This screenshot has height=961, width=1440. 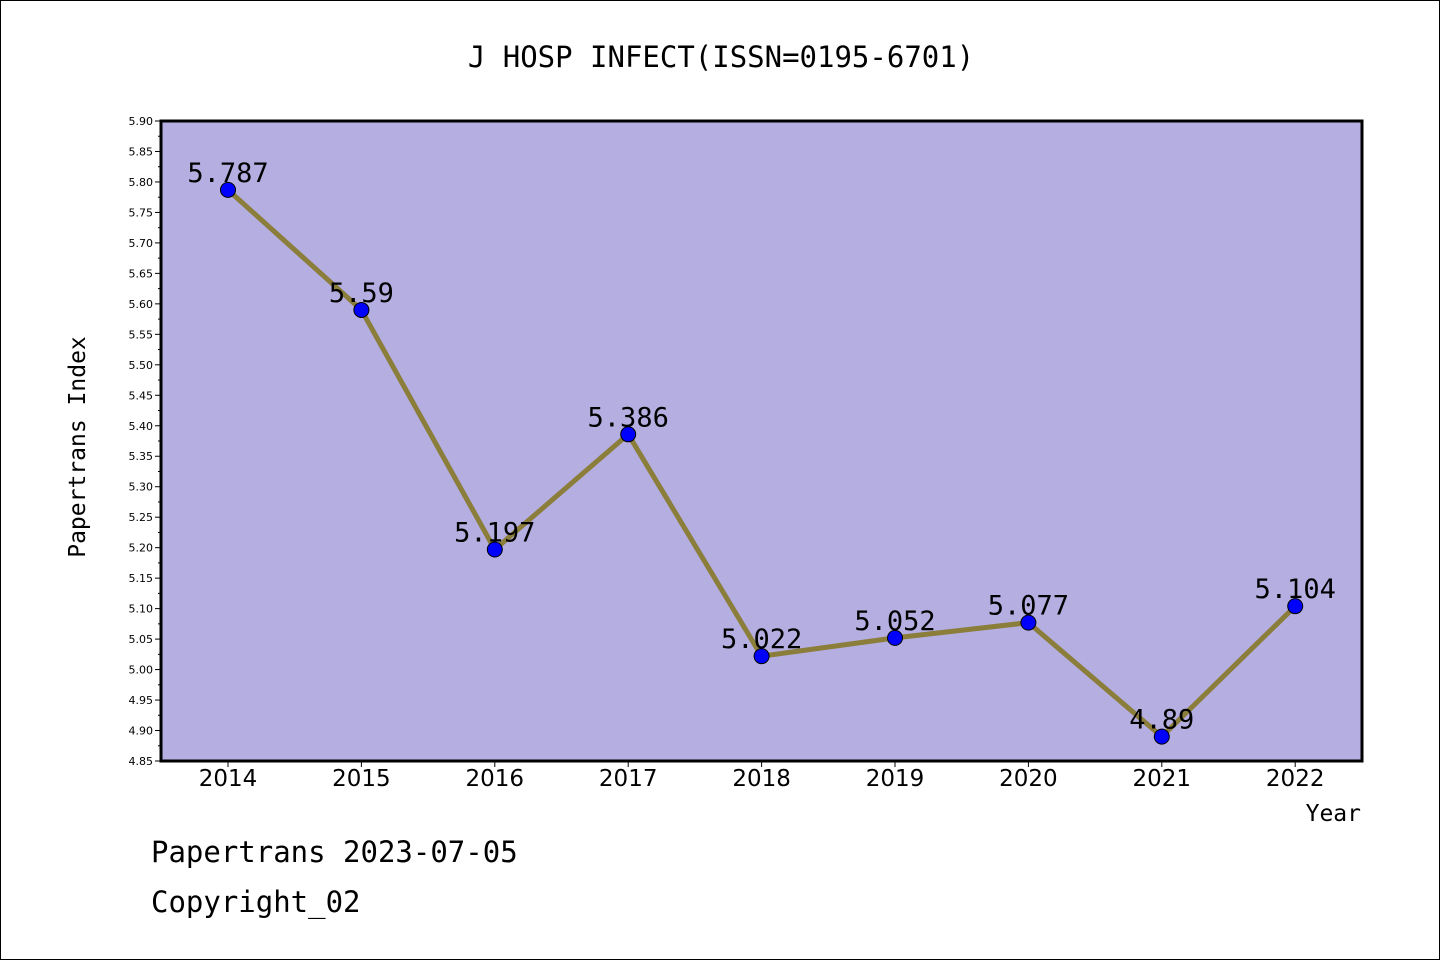 I want to click on y-tick-label: 5.35, so click(x=141, y=456).